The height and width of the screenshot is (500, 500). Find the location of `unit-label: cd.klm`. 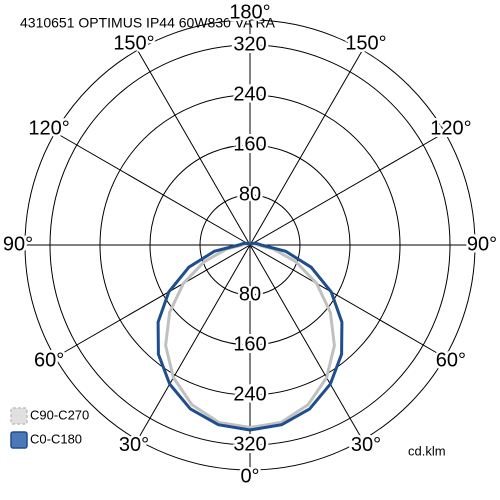

unit-label: cd.klm is located at coordinates (427, 450).